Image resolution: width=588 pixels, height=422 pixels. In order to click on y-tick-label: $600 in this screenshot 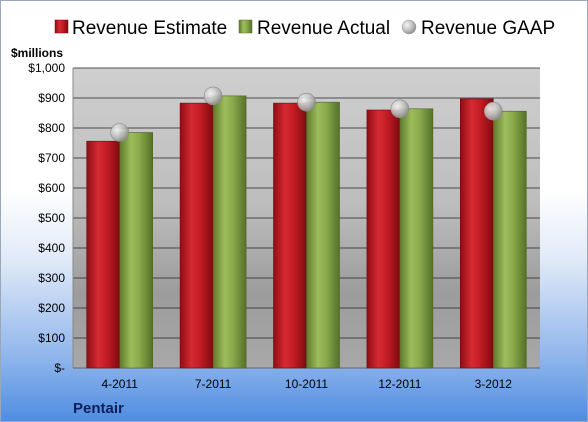, I will do `click(51, 188)`.